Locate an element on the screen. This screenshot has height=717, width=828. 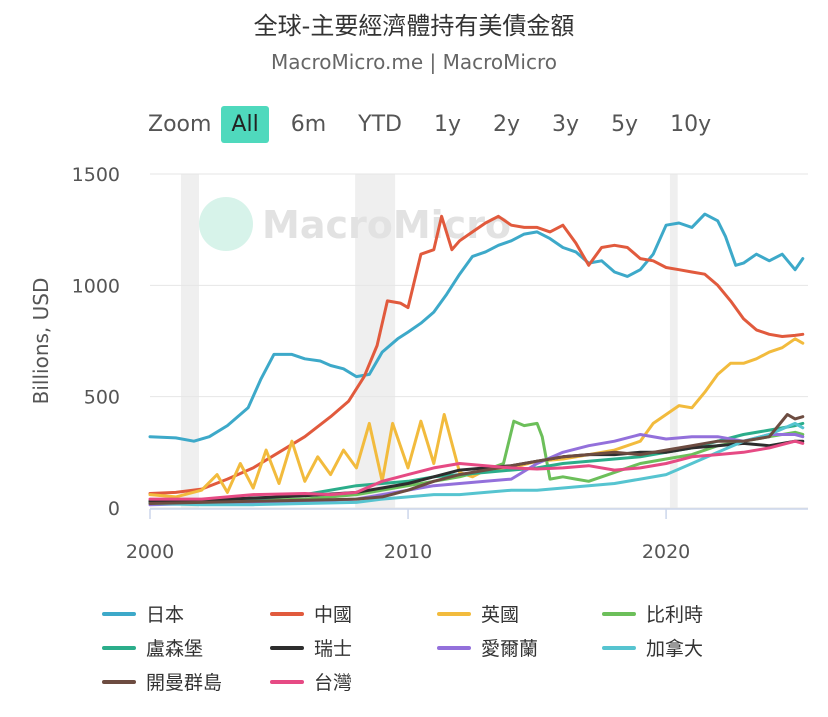
y-axis-label: Billions, USD is located at coordinates (41, 341).